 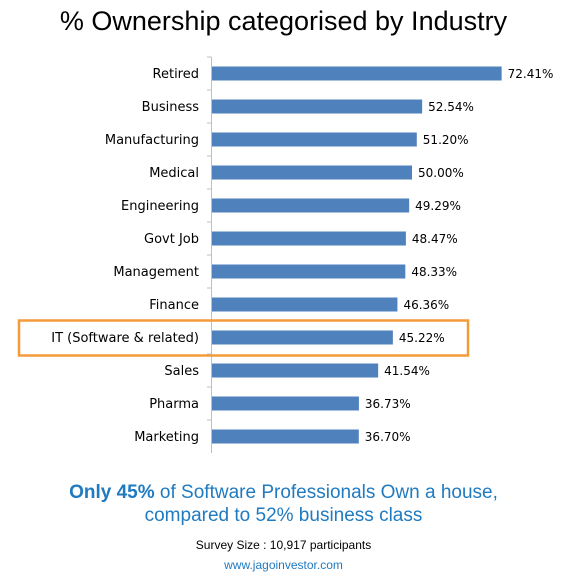 I want to click on value-label: 36.73%, so click(x=388, y=404).